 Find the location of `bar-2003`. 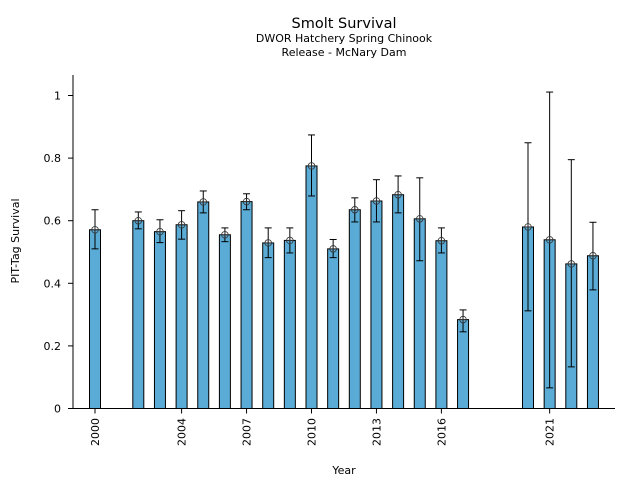

bar-2003 is located at coordinates (159, 320).